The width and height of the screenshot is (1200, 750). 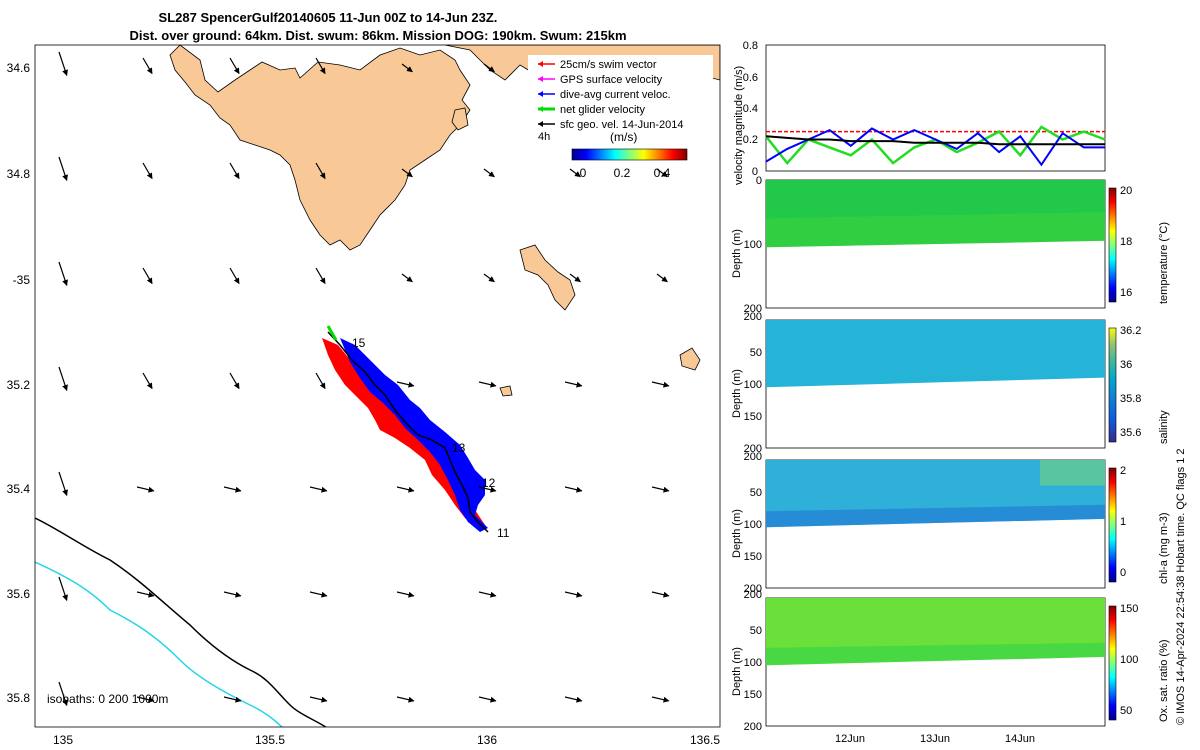 I want to click on day-label-11: 11, so click(x=503, y=533).